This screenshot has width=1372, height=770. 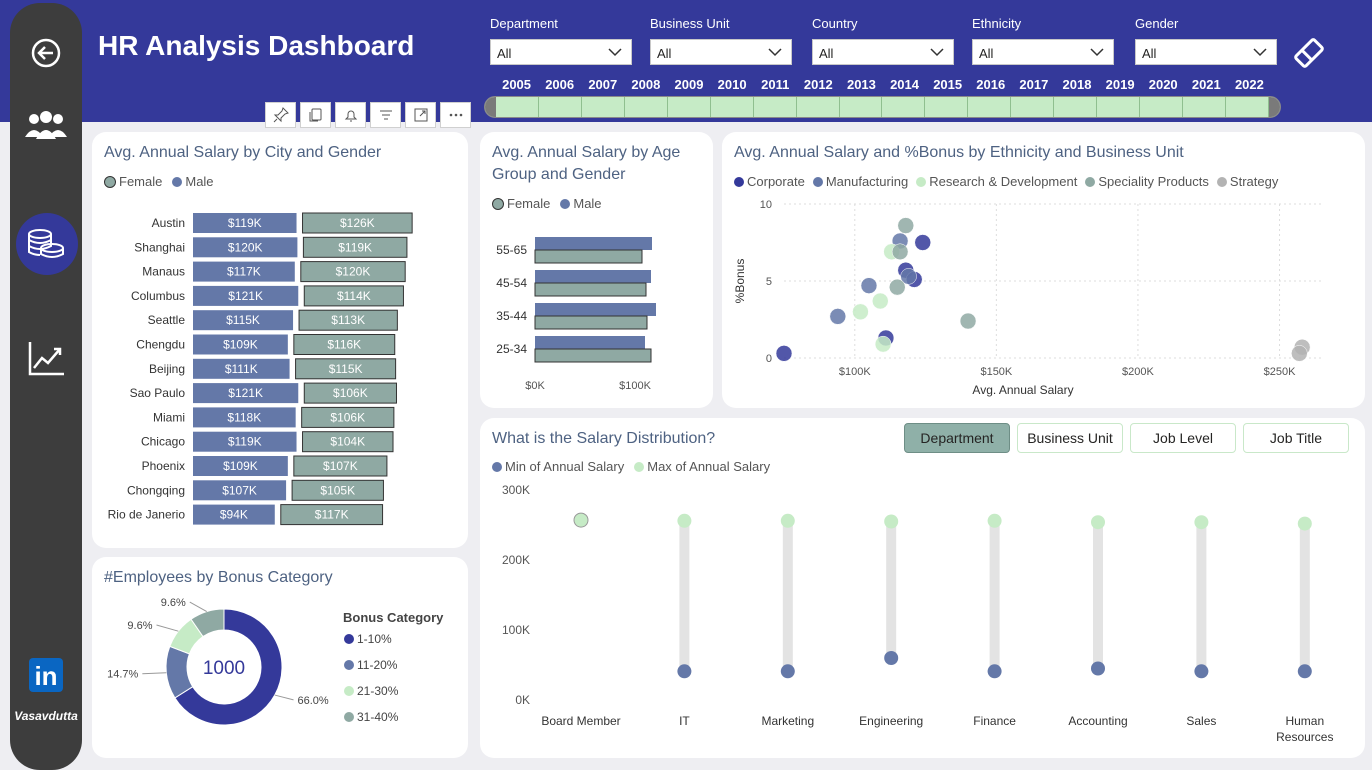 I want to click on trend-nav-button, so click(x=46, y=358).